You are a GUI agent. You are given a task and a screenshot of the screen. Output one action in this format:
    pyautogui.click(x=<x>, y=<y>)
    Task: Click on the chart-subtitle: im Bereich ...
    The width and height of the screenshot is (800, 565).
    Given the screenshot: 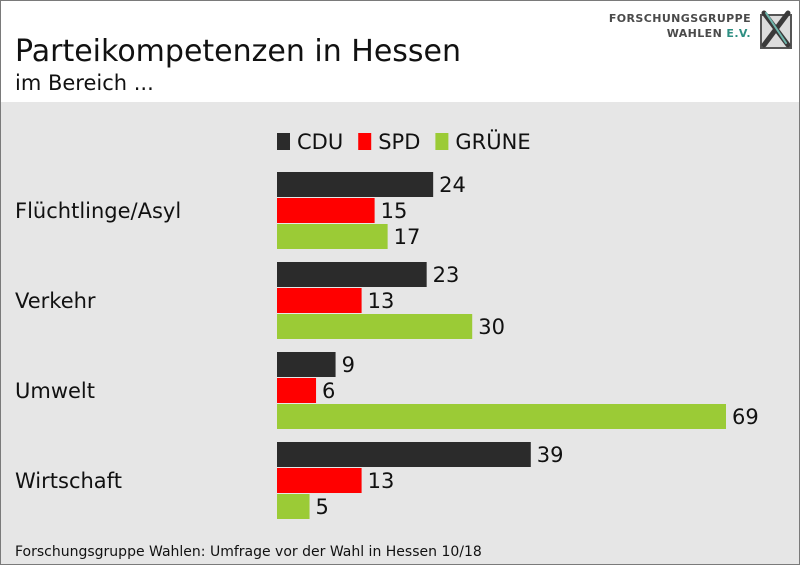 What is the action you would take?
    pyautogui.click(x=84, y=83)
    